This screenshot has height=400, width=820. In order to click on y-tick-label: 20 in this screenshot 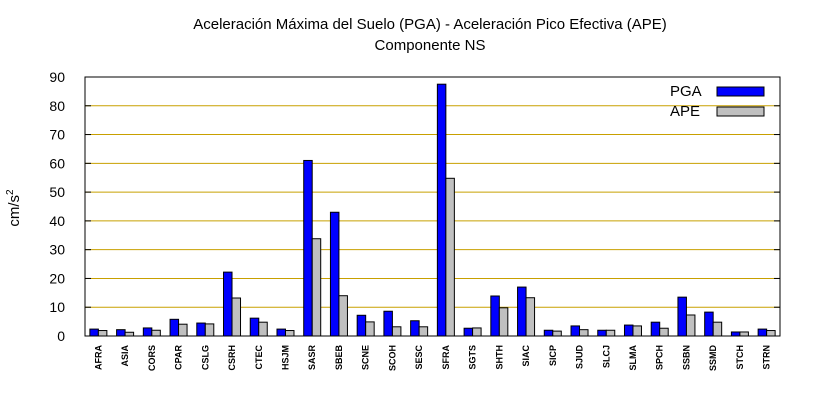, I will do `click(57, 278)`.